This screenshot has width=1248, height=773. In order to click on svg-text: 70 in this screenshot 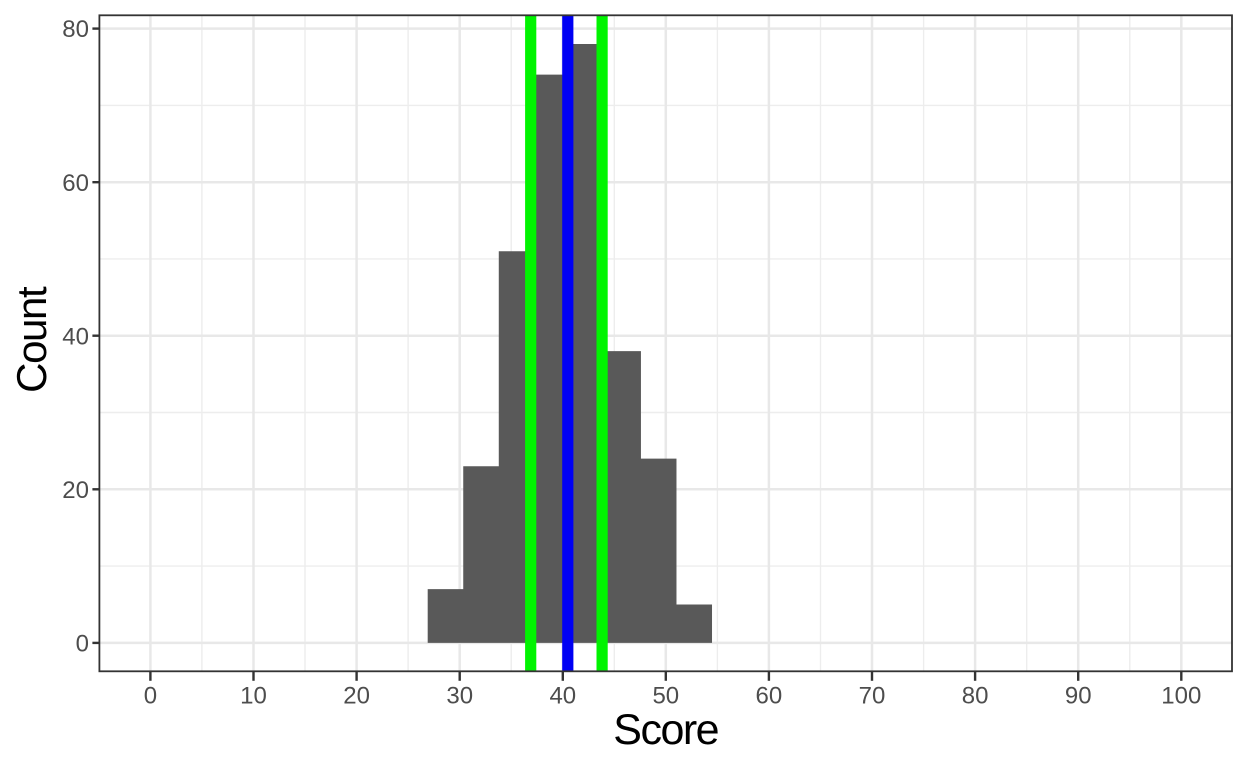, I will do `click(872, 695)`.